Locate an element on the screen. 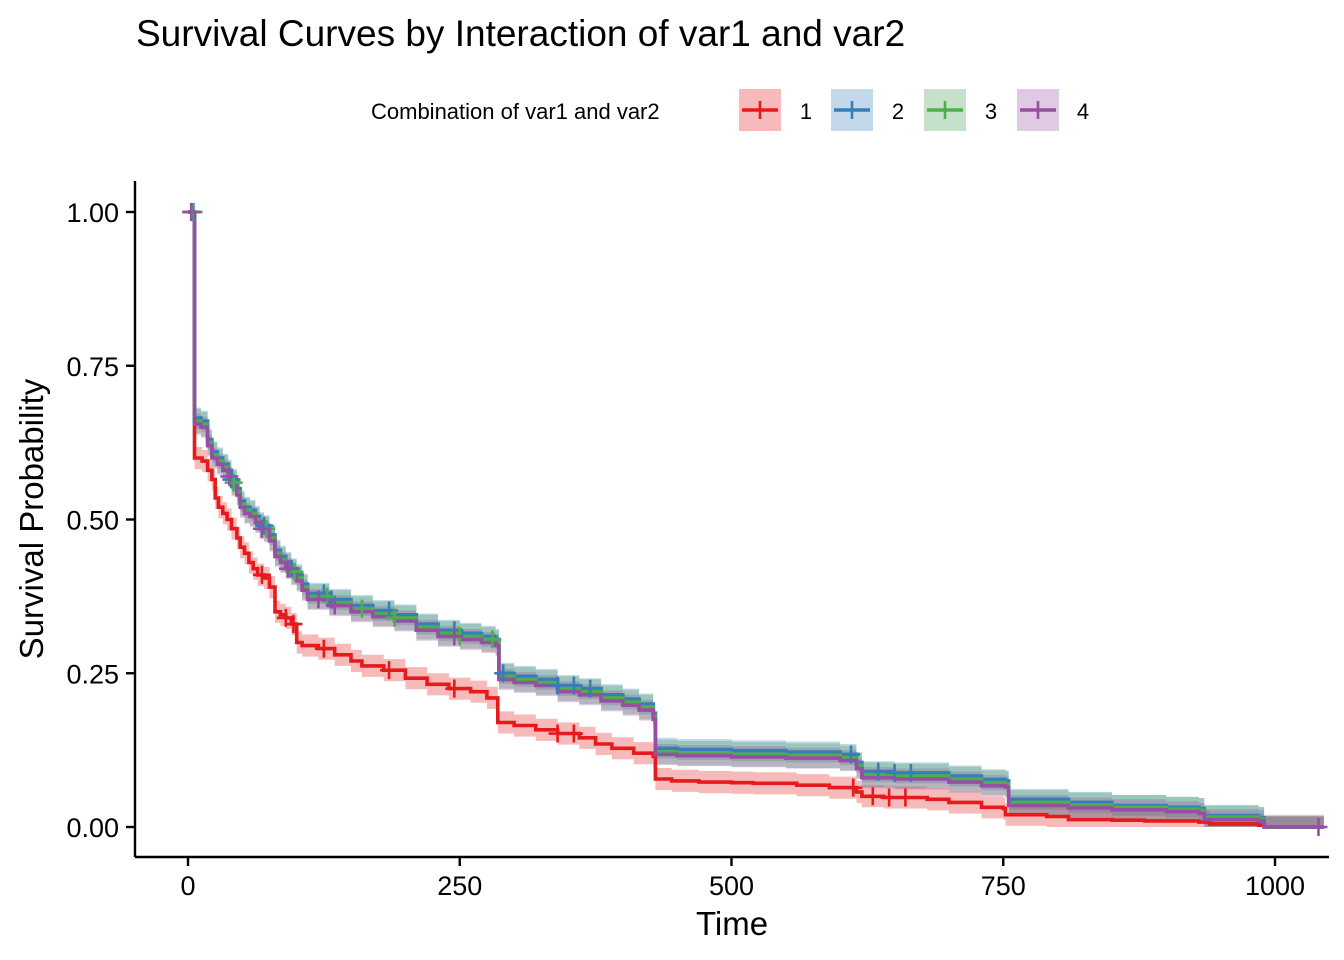  x-ticks: 0 250 500 750 1000 is located at coordinates (742, 879).